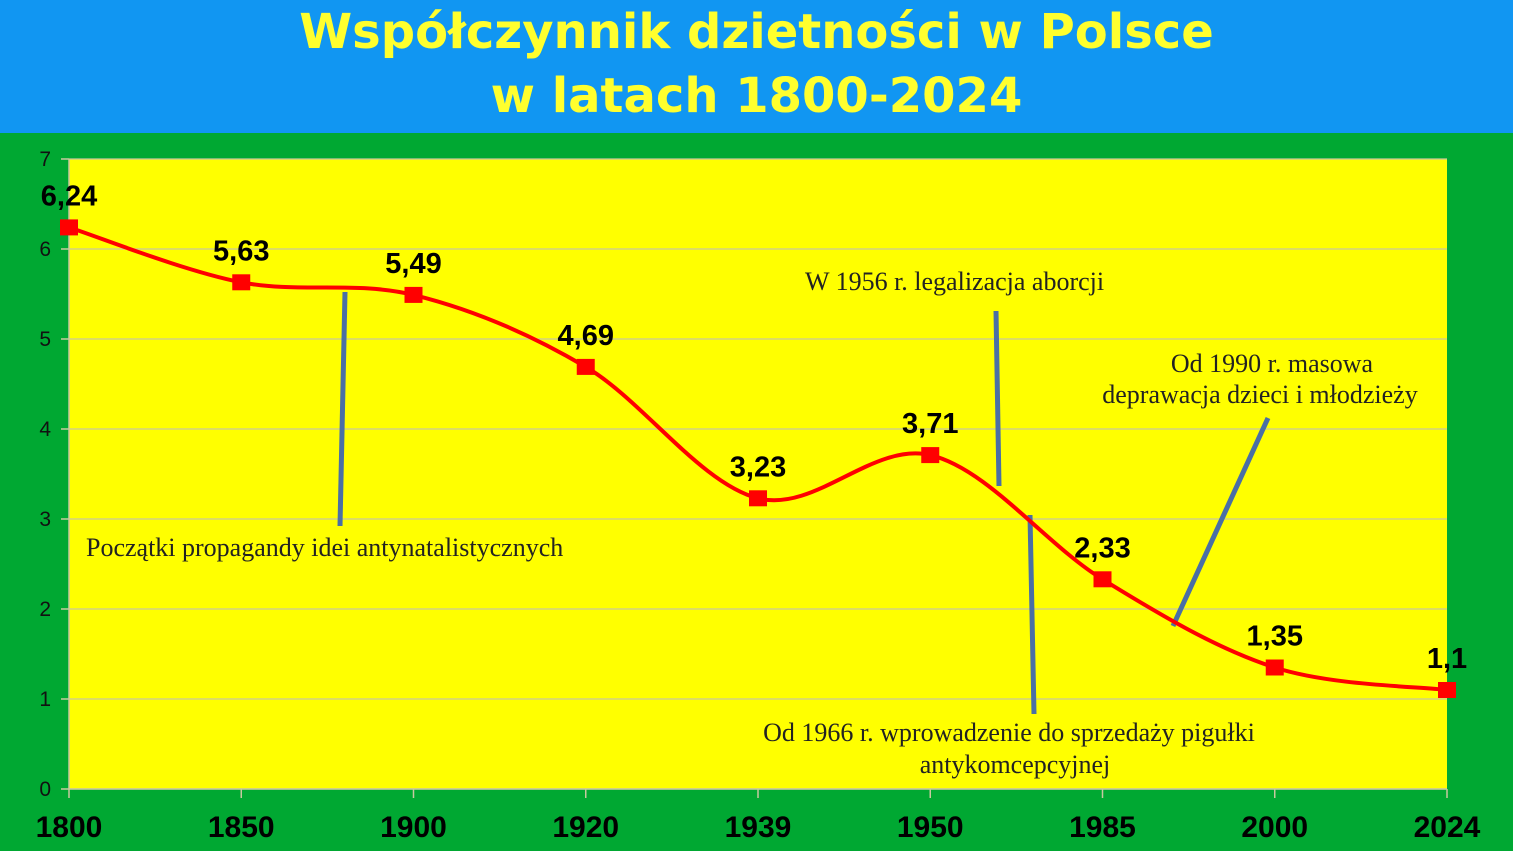  What do you see at coordinates (1447, 827) in the screenshot?
I see `x-tick-label: 2024` at bounding box center [1447, 827].